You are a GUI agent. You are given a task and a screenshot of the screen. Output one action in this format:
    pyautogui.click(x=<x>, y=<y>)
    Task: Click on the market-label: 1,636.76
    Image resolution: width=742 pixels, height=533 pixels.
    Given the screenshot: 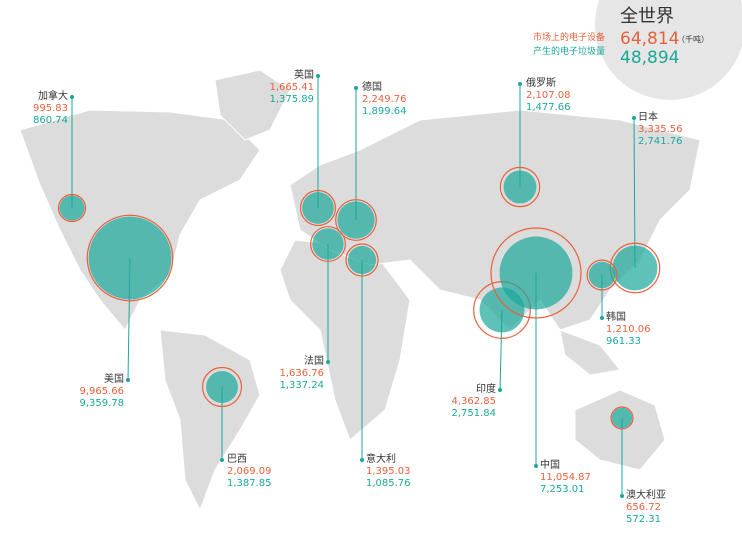 What is the action you would take?
    pyautogui.click(x=301, y=373)
    